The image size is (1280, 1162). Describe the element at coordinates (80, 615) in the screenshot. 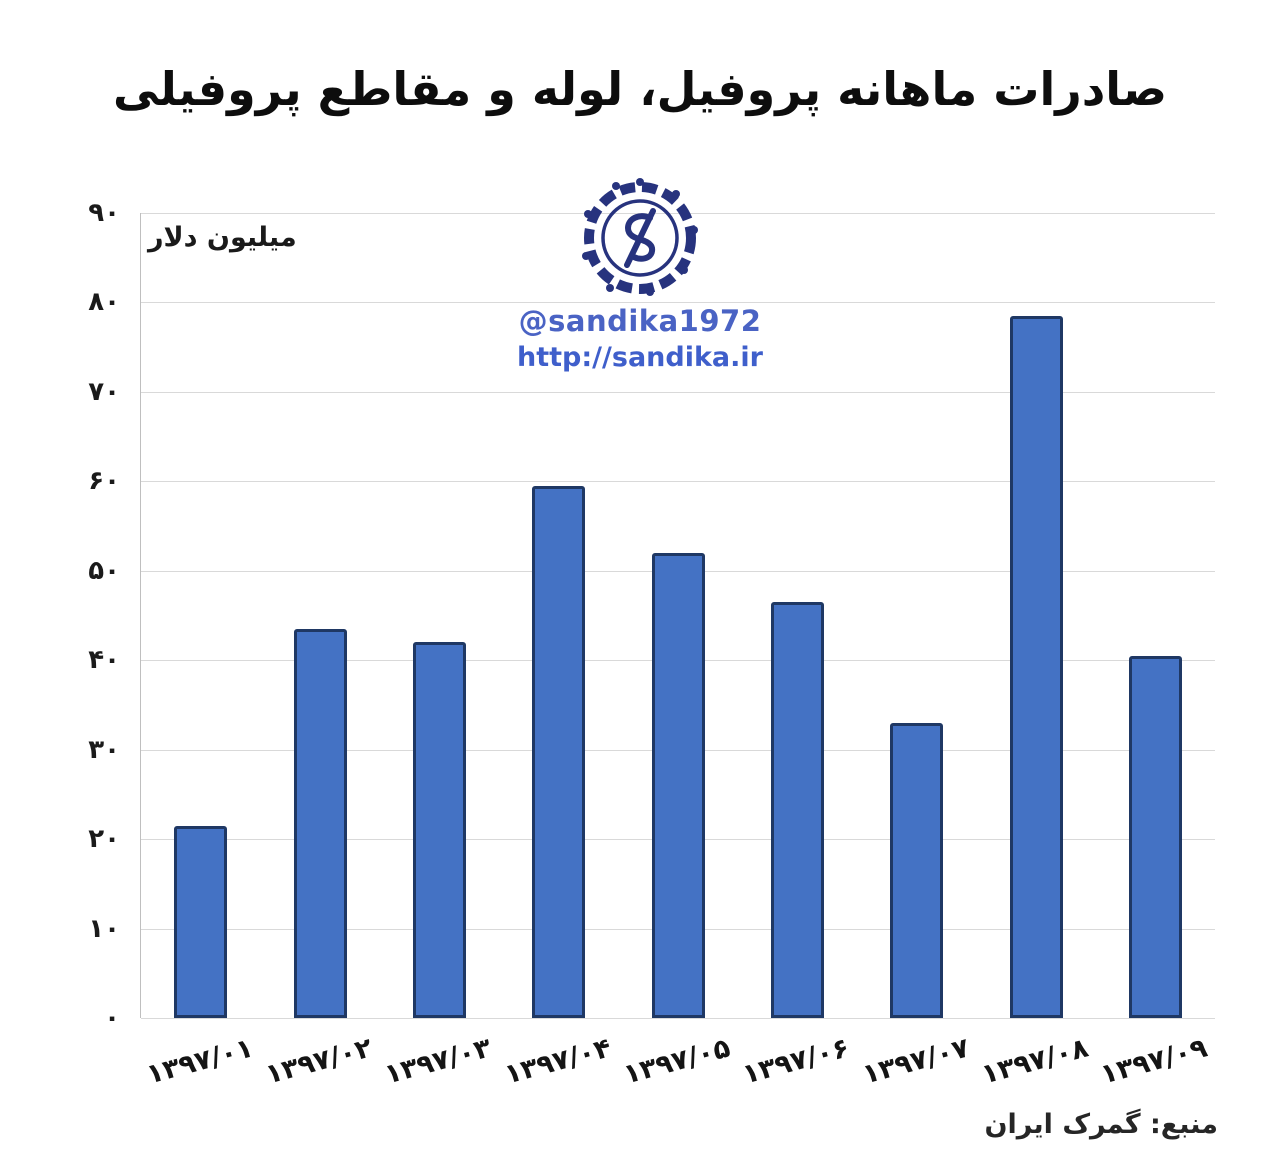

I see `y-axis-ticks: ۰ ۱۰ ۲۰ ۳۰ ۴۰ ۵۰ ۶۰ ۷۰ ۸۰ ۹۰` at that location.